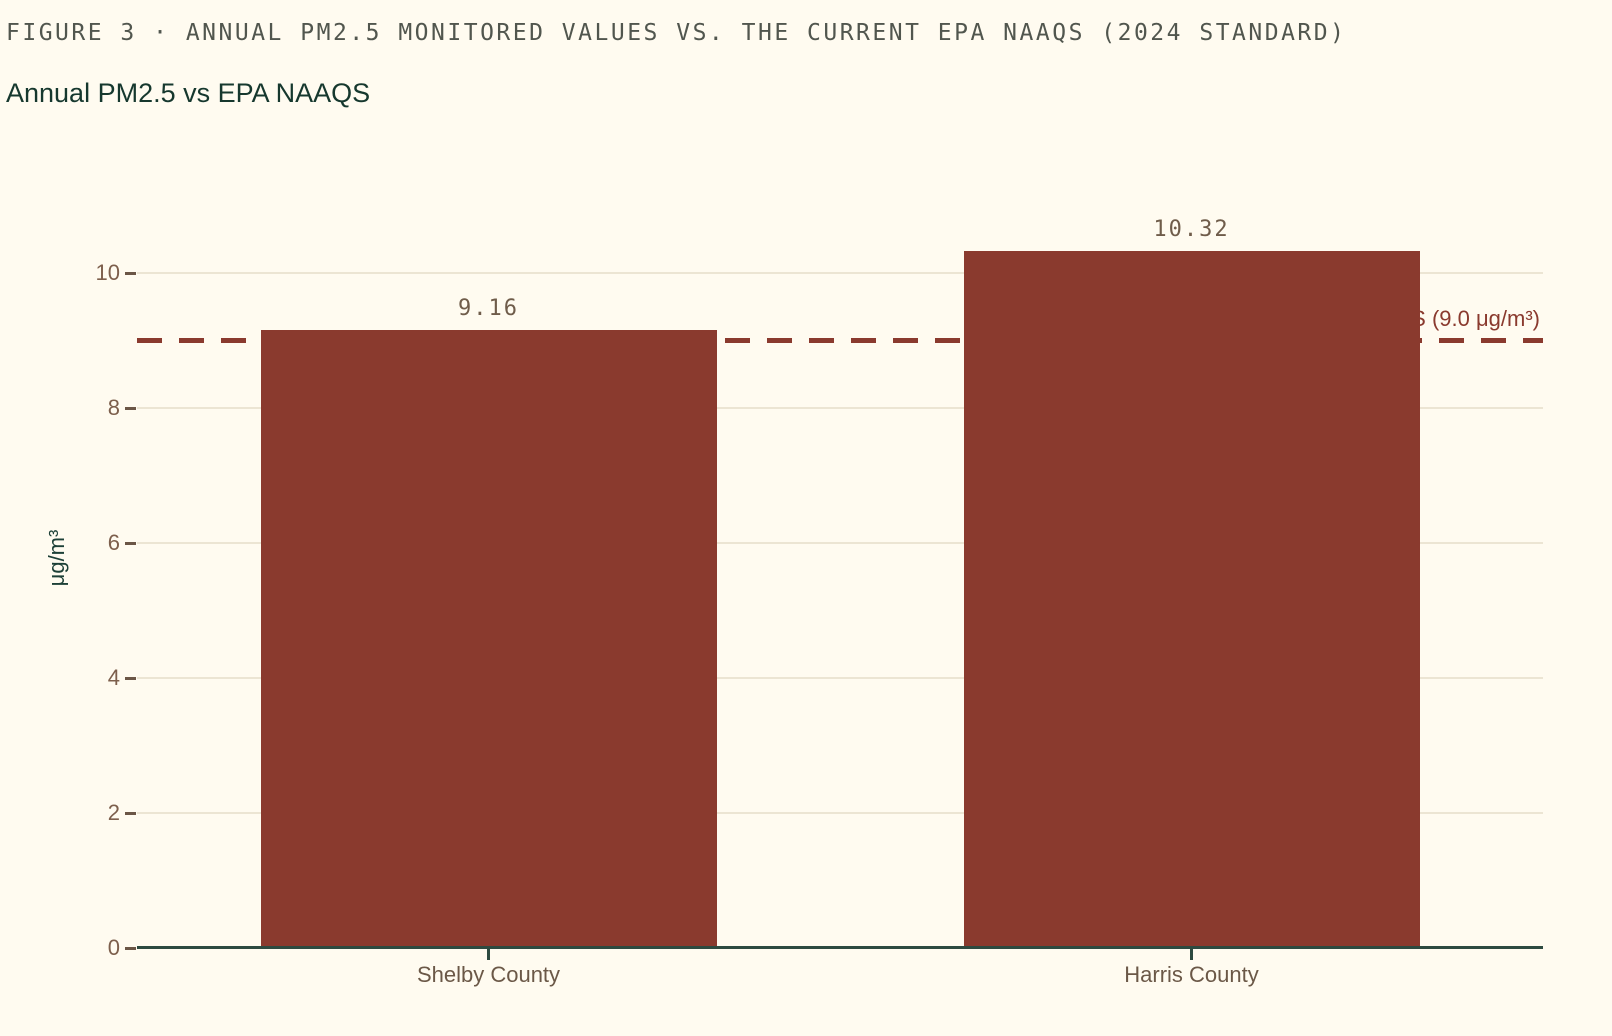 The height and width of the screenshot is (1036, 1612). What do you see at coordinates (113, 407) in the screenshot?
I see `y-tick-label: 8` at bounding box center [113, 407].